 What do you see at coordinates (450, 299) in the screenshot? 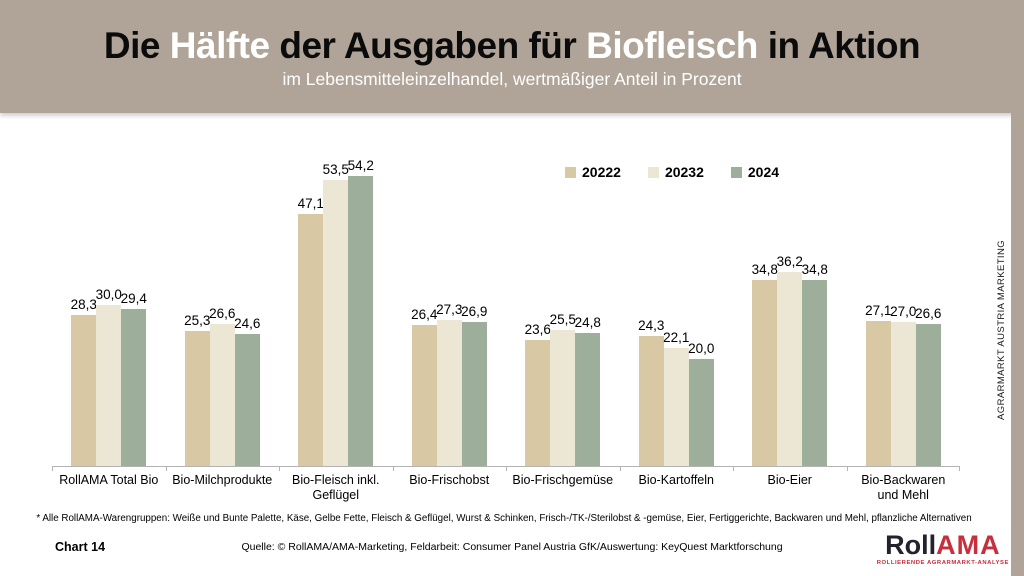
I see `bar-group: 26,4 27,3 26,9` at bounding box center [450, 299].